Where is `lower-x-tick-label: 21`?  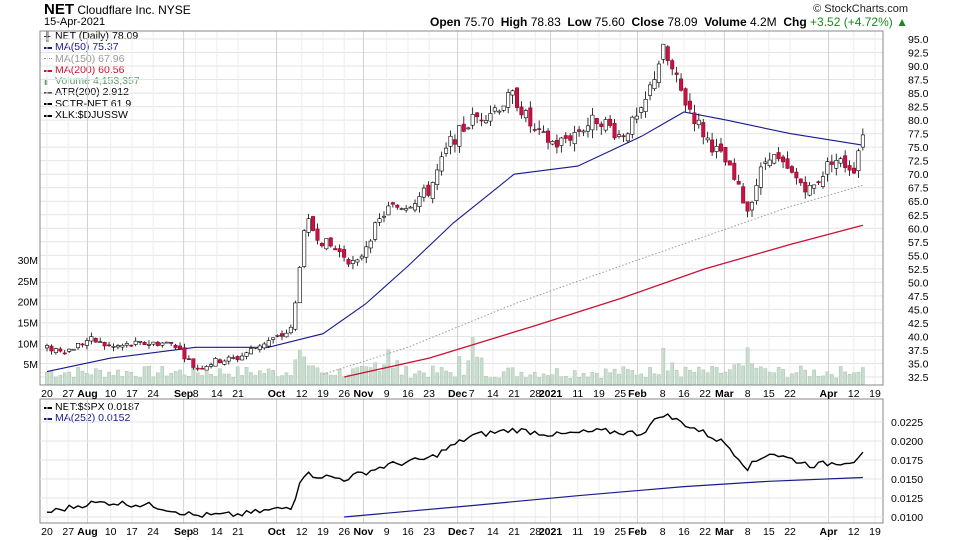
lower-x-tick-label: 21 is located at coordinates (238, 532).